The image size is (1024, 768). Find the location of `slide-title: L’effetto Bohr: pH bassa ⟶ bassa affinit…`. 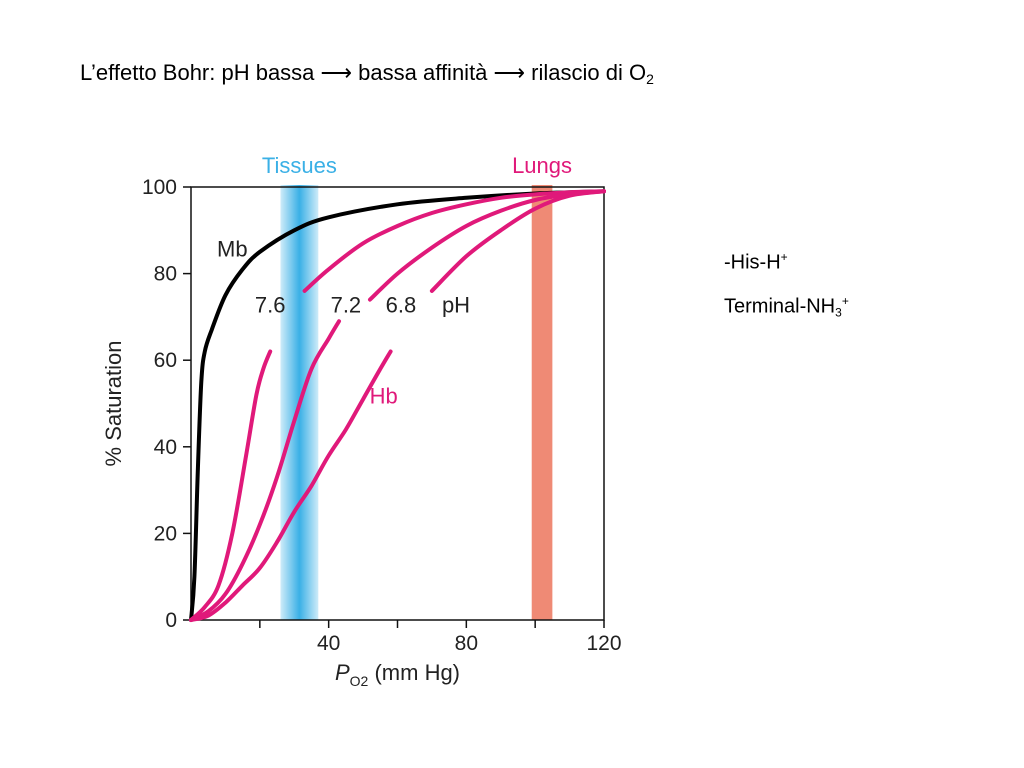

slide-title: L’effetto Bohr: pH bassa ⟶ bassa affinit… is located at coordinates (367, 73).